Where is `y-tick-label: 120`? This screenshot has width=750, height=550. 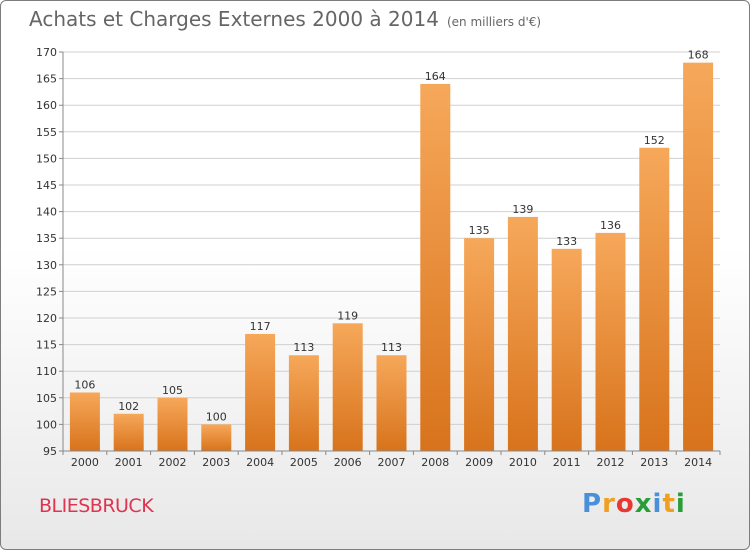
y-tick-label: 120 is located at coordinates (46, 318).